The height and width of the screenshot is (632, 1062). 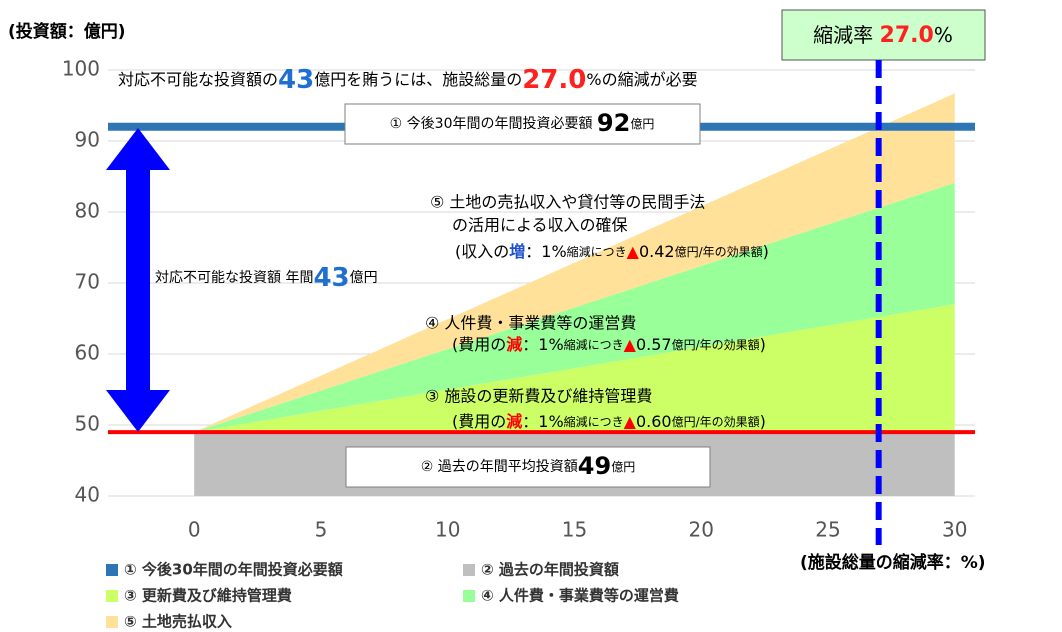 What do you see at coordinates (580, 596) in the screenshot?
I see `legend-label: ④ 人件費・事業費等の運営費` at bounding box center [580, 596].